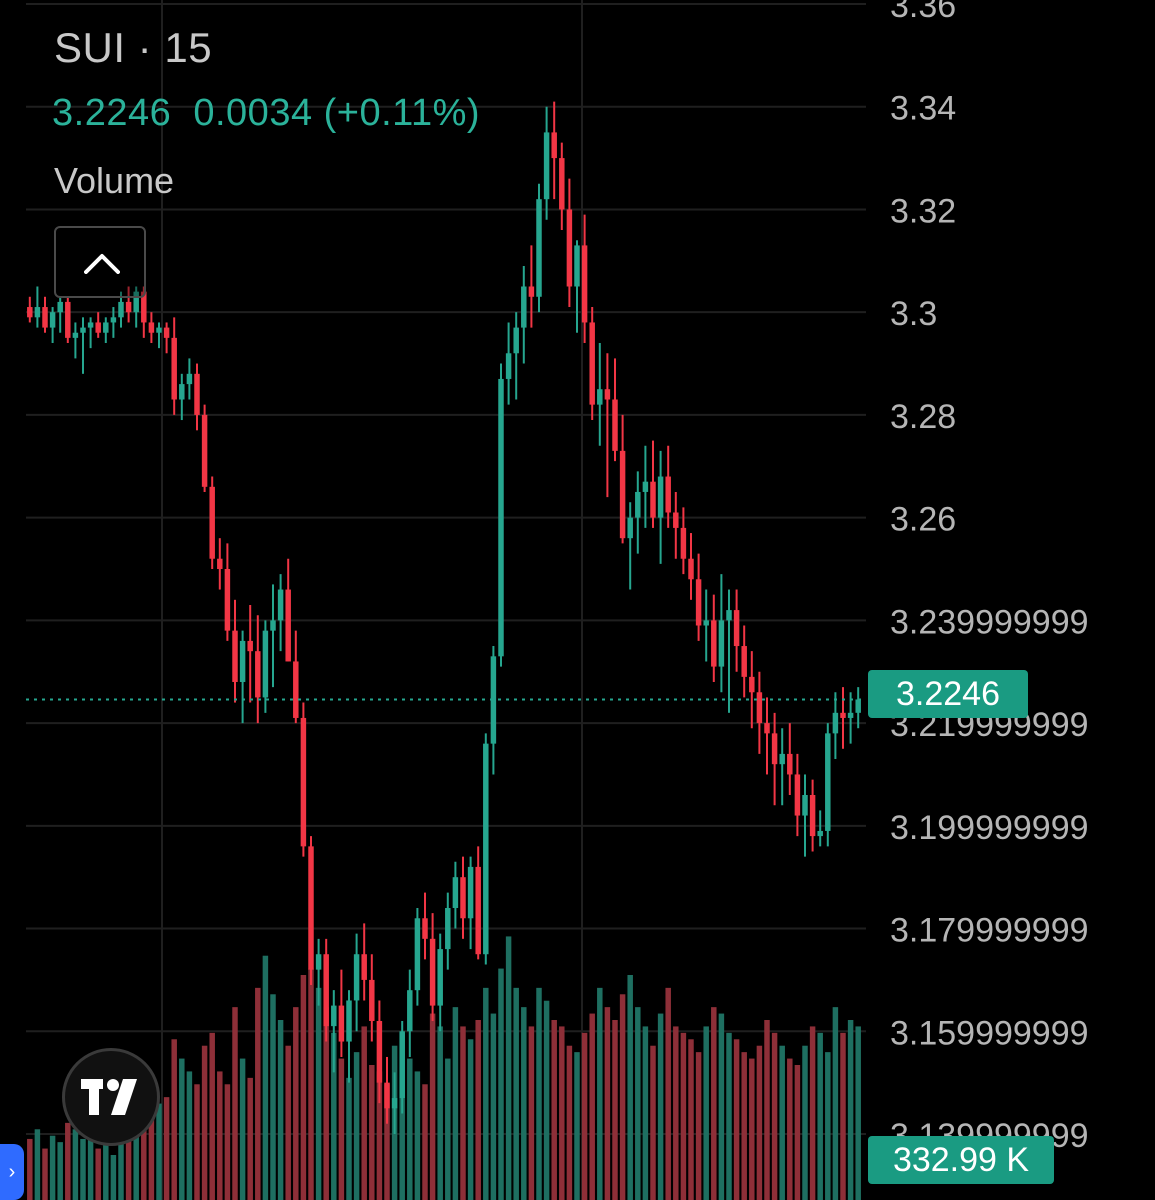  Describe the element at coordinates (923, 520) in the screenshot. I see `y-tick-label: 3.26` at that location.